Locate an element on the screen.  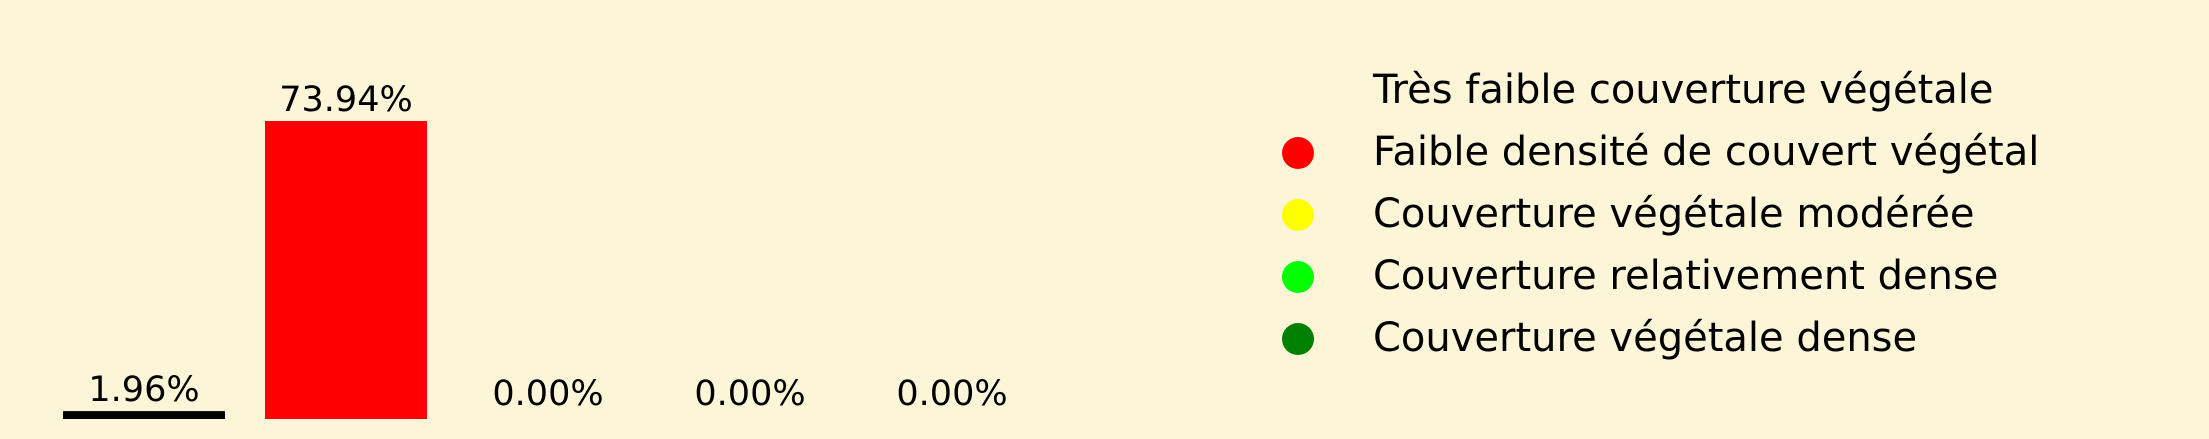
bars-group is located at coordinates (245, 270).